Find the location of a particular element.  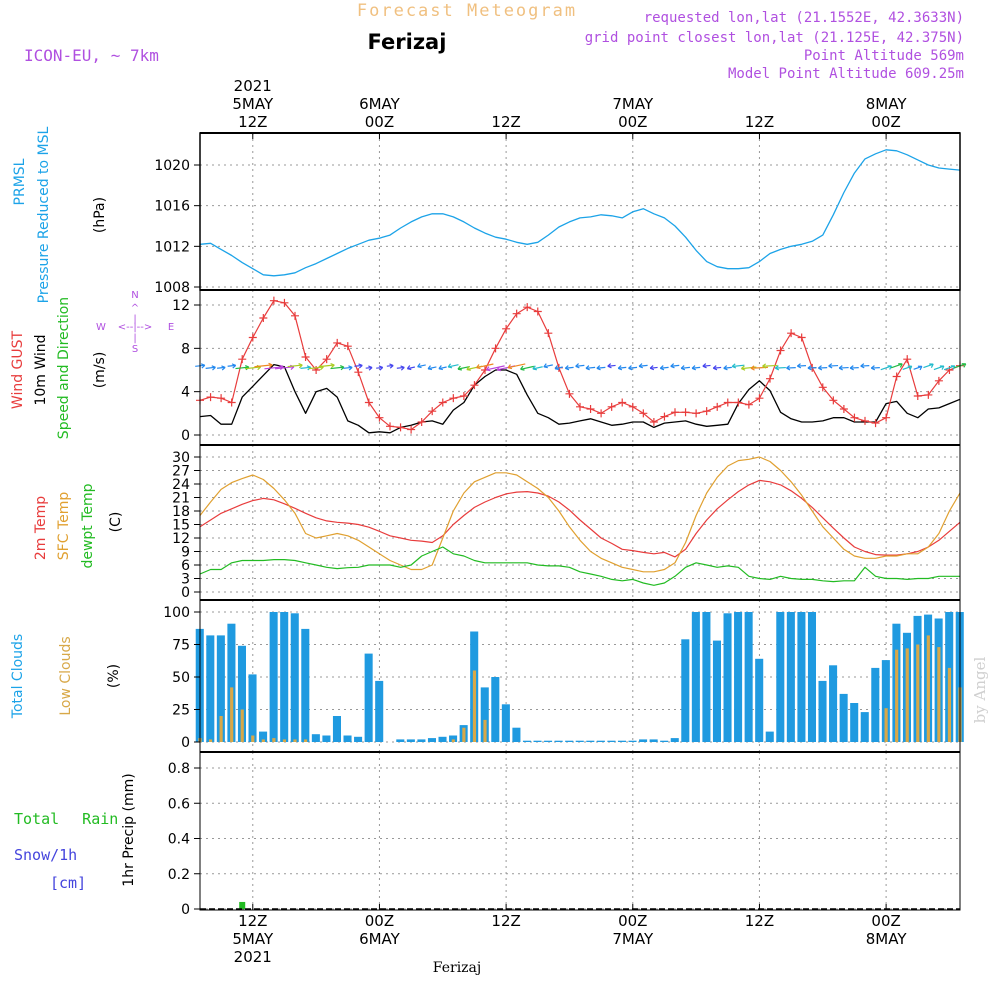

footer-location: Ferizaj is located at coordinates (457, 968).